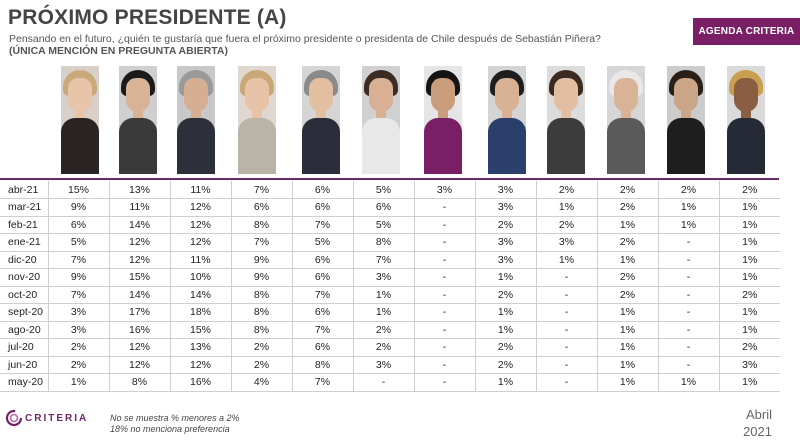 This screenshot has width=800, height=445. What do you see at coordinates (170, 429) in the screenshot?
I see `footnote-no-preference: 18% no menciona preferencia` at bounding box center [170, 429].